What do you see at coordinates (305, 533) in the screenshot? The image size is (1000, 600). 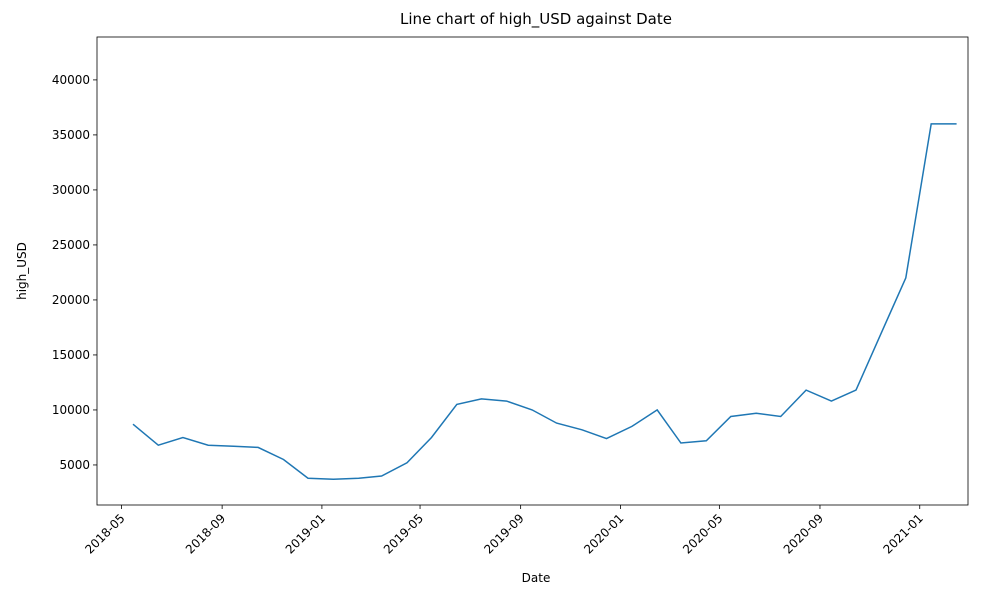 I see `x-tick-label: 2019-01` at bounding box center [305, 533].